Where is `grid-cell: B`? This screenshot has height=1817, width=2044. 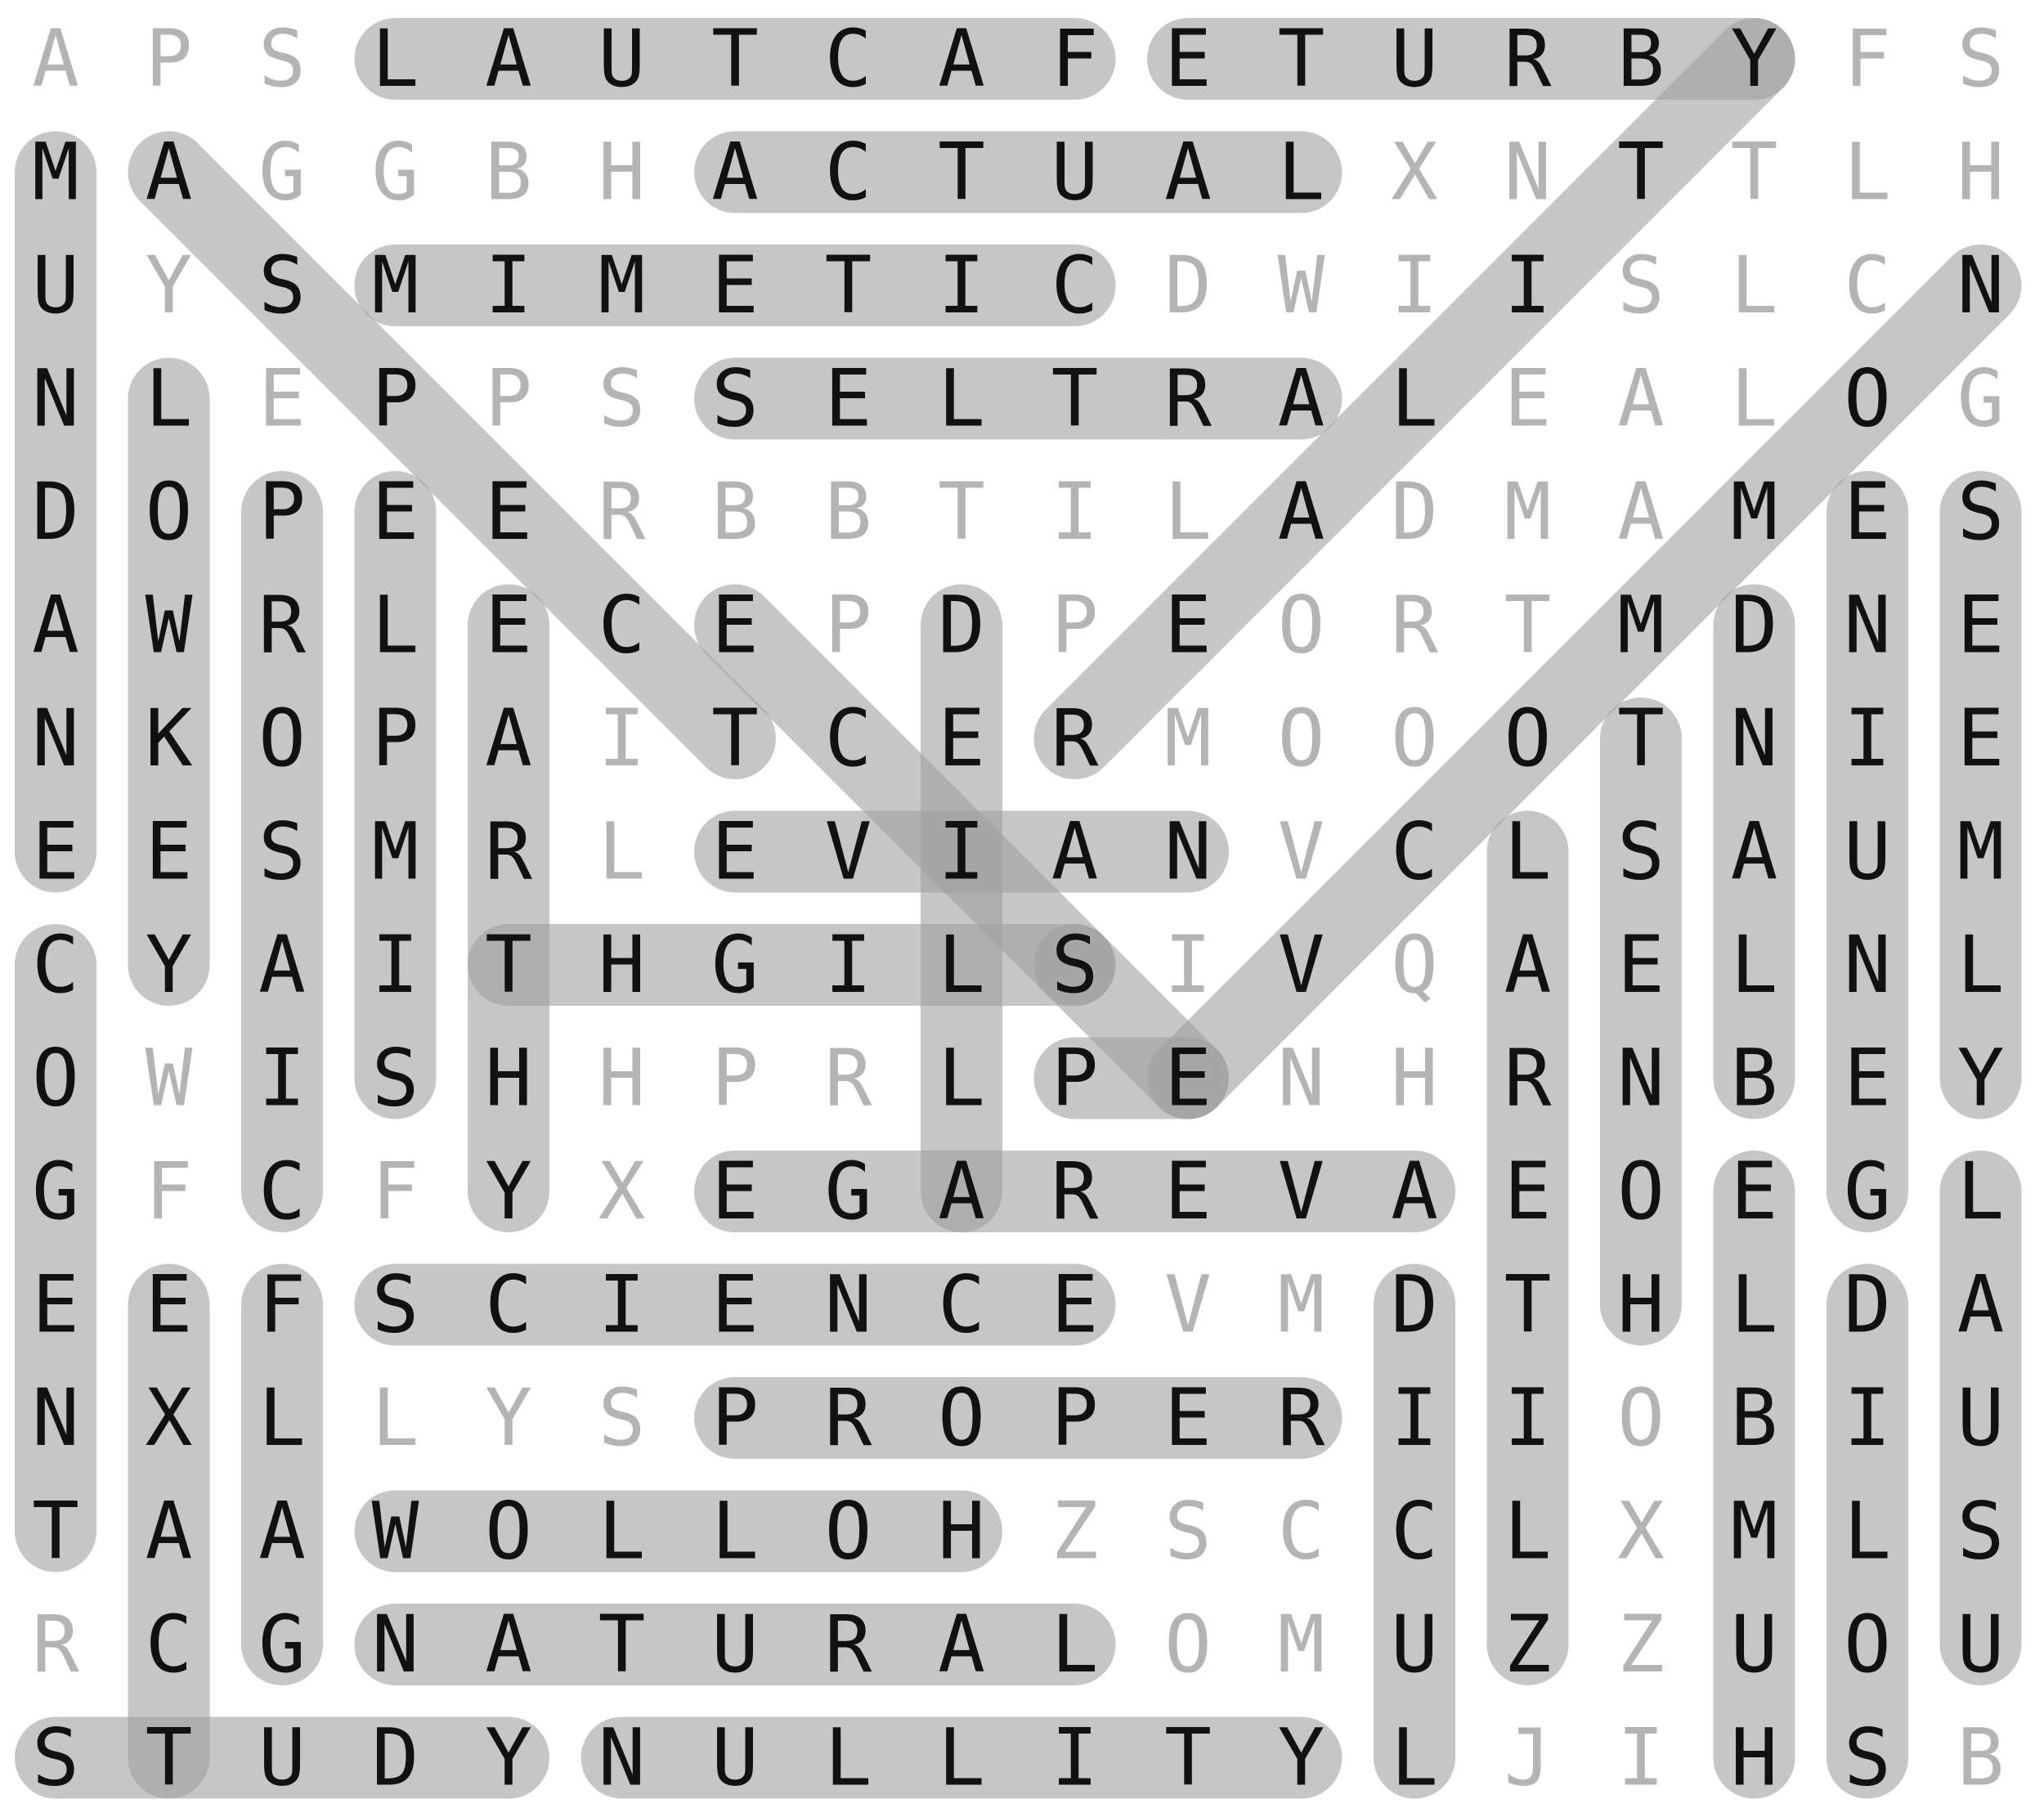
grid-cell: B is located at coordinates (1755, 1418).